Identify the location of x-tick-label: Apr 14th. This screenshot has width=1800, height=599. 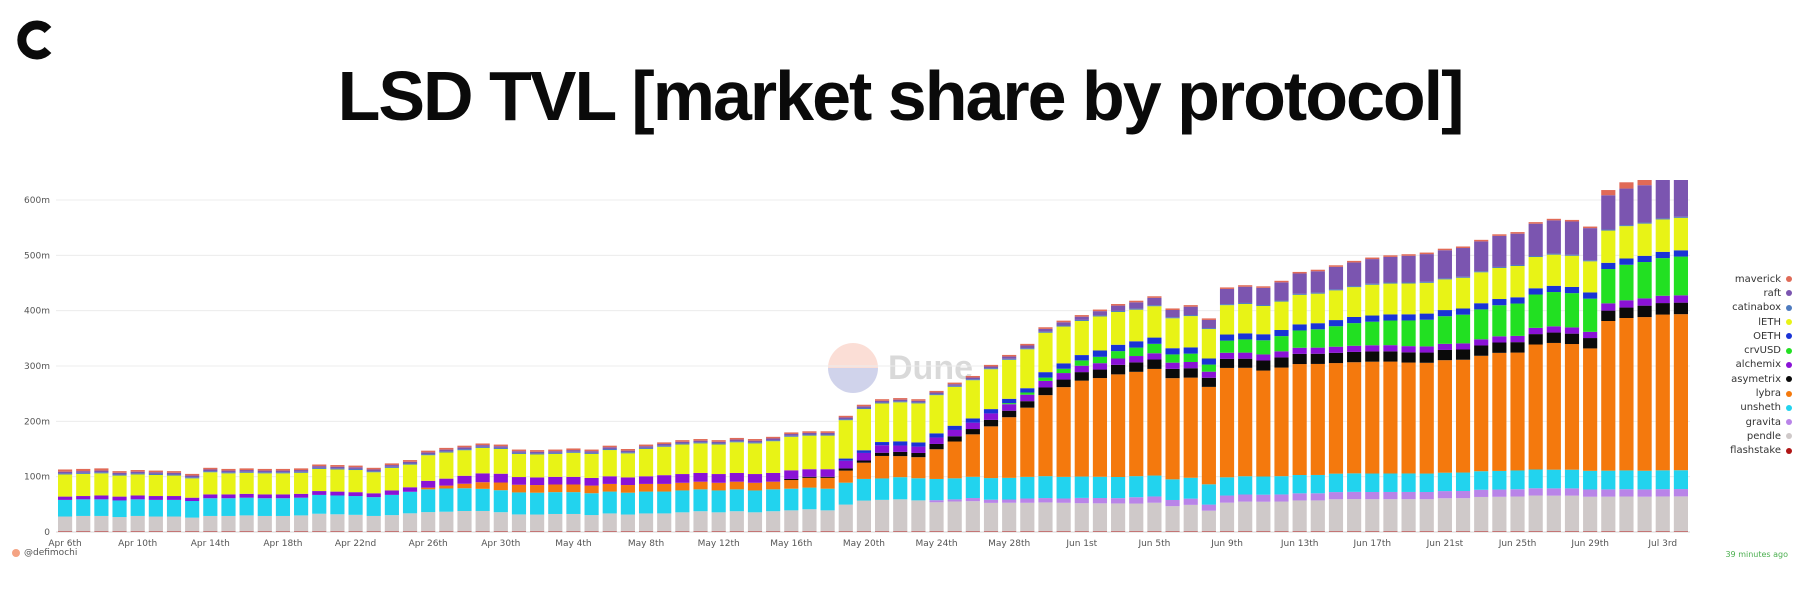
(210, 544).